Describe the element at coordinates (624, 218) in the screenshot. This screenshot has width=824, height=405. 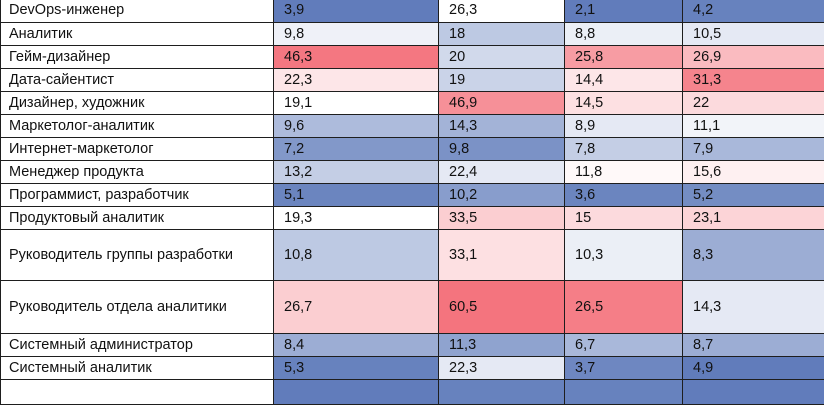
I see `heatmap-cell: 15` at that location.